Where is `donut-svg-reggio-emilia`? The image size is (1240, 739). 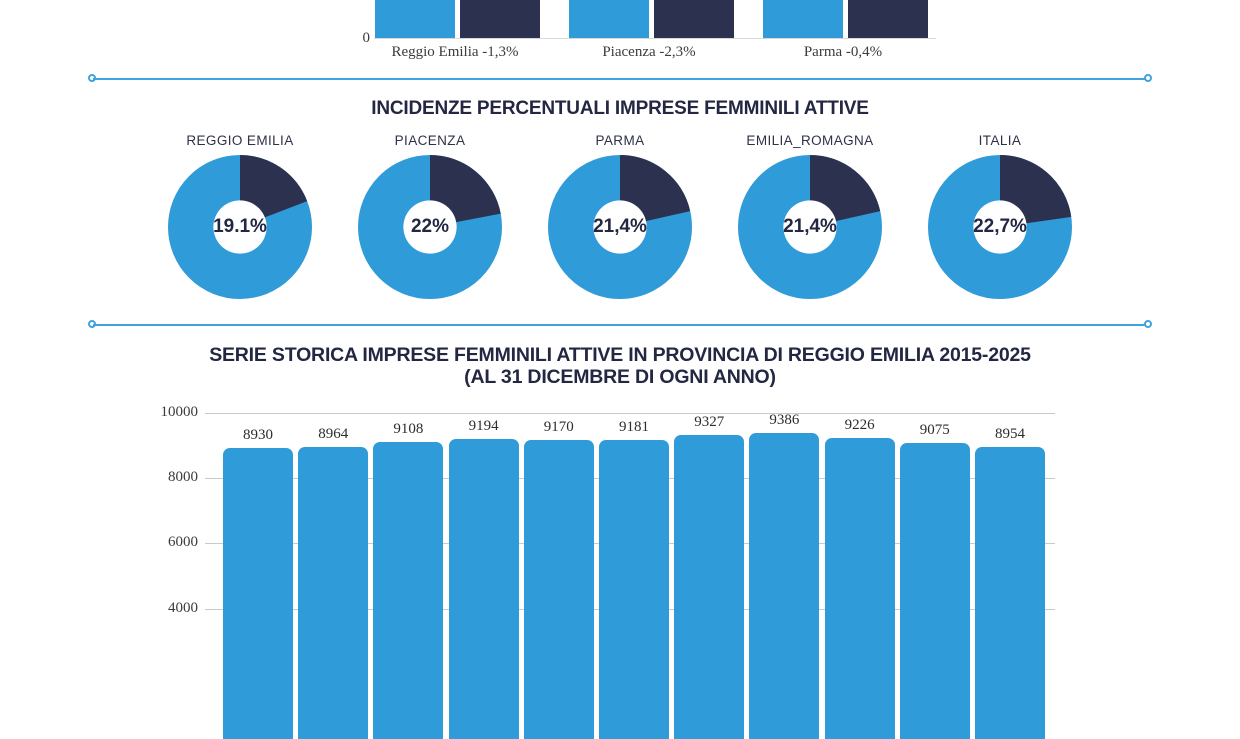 donut-svg-reggio-emilia is located at coordinates (240, 227).